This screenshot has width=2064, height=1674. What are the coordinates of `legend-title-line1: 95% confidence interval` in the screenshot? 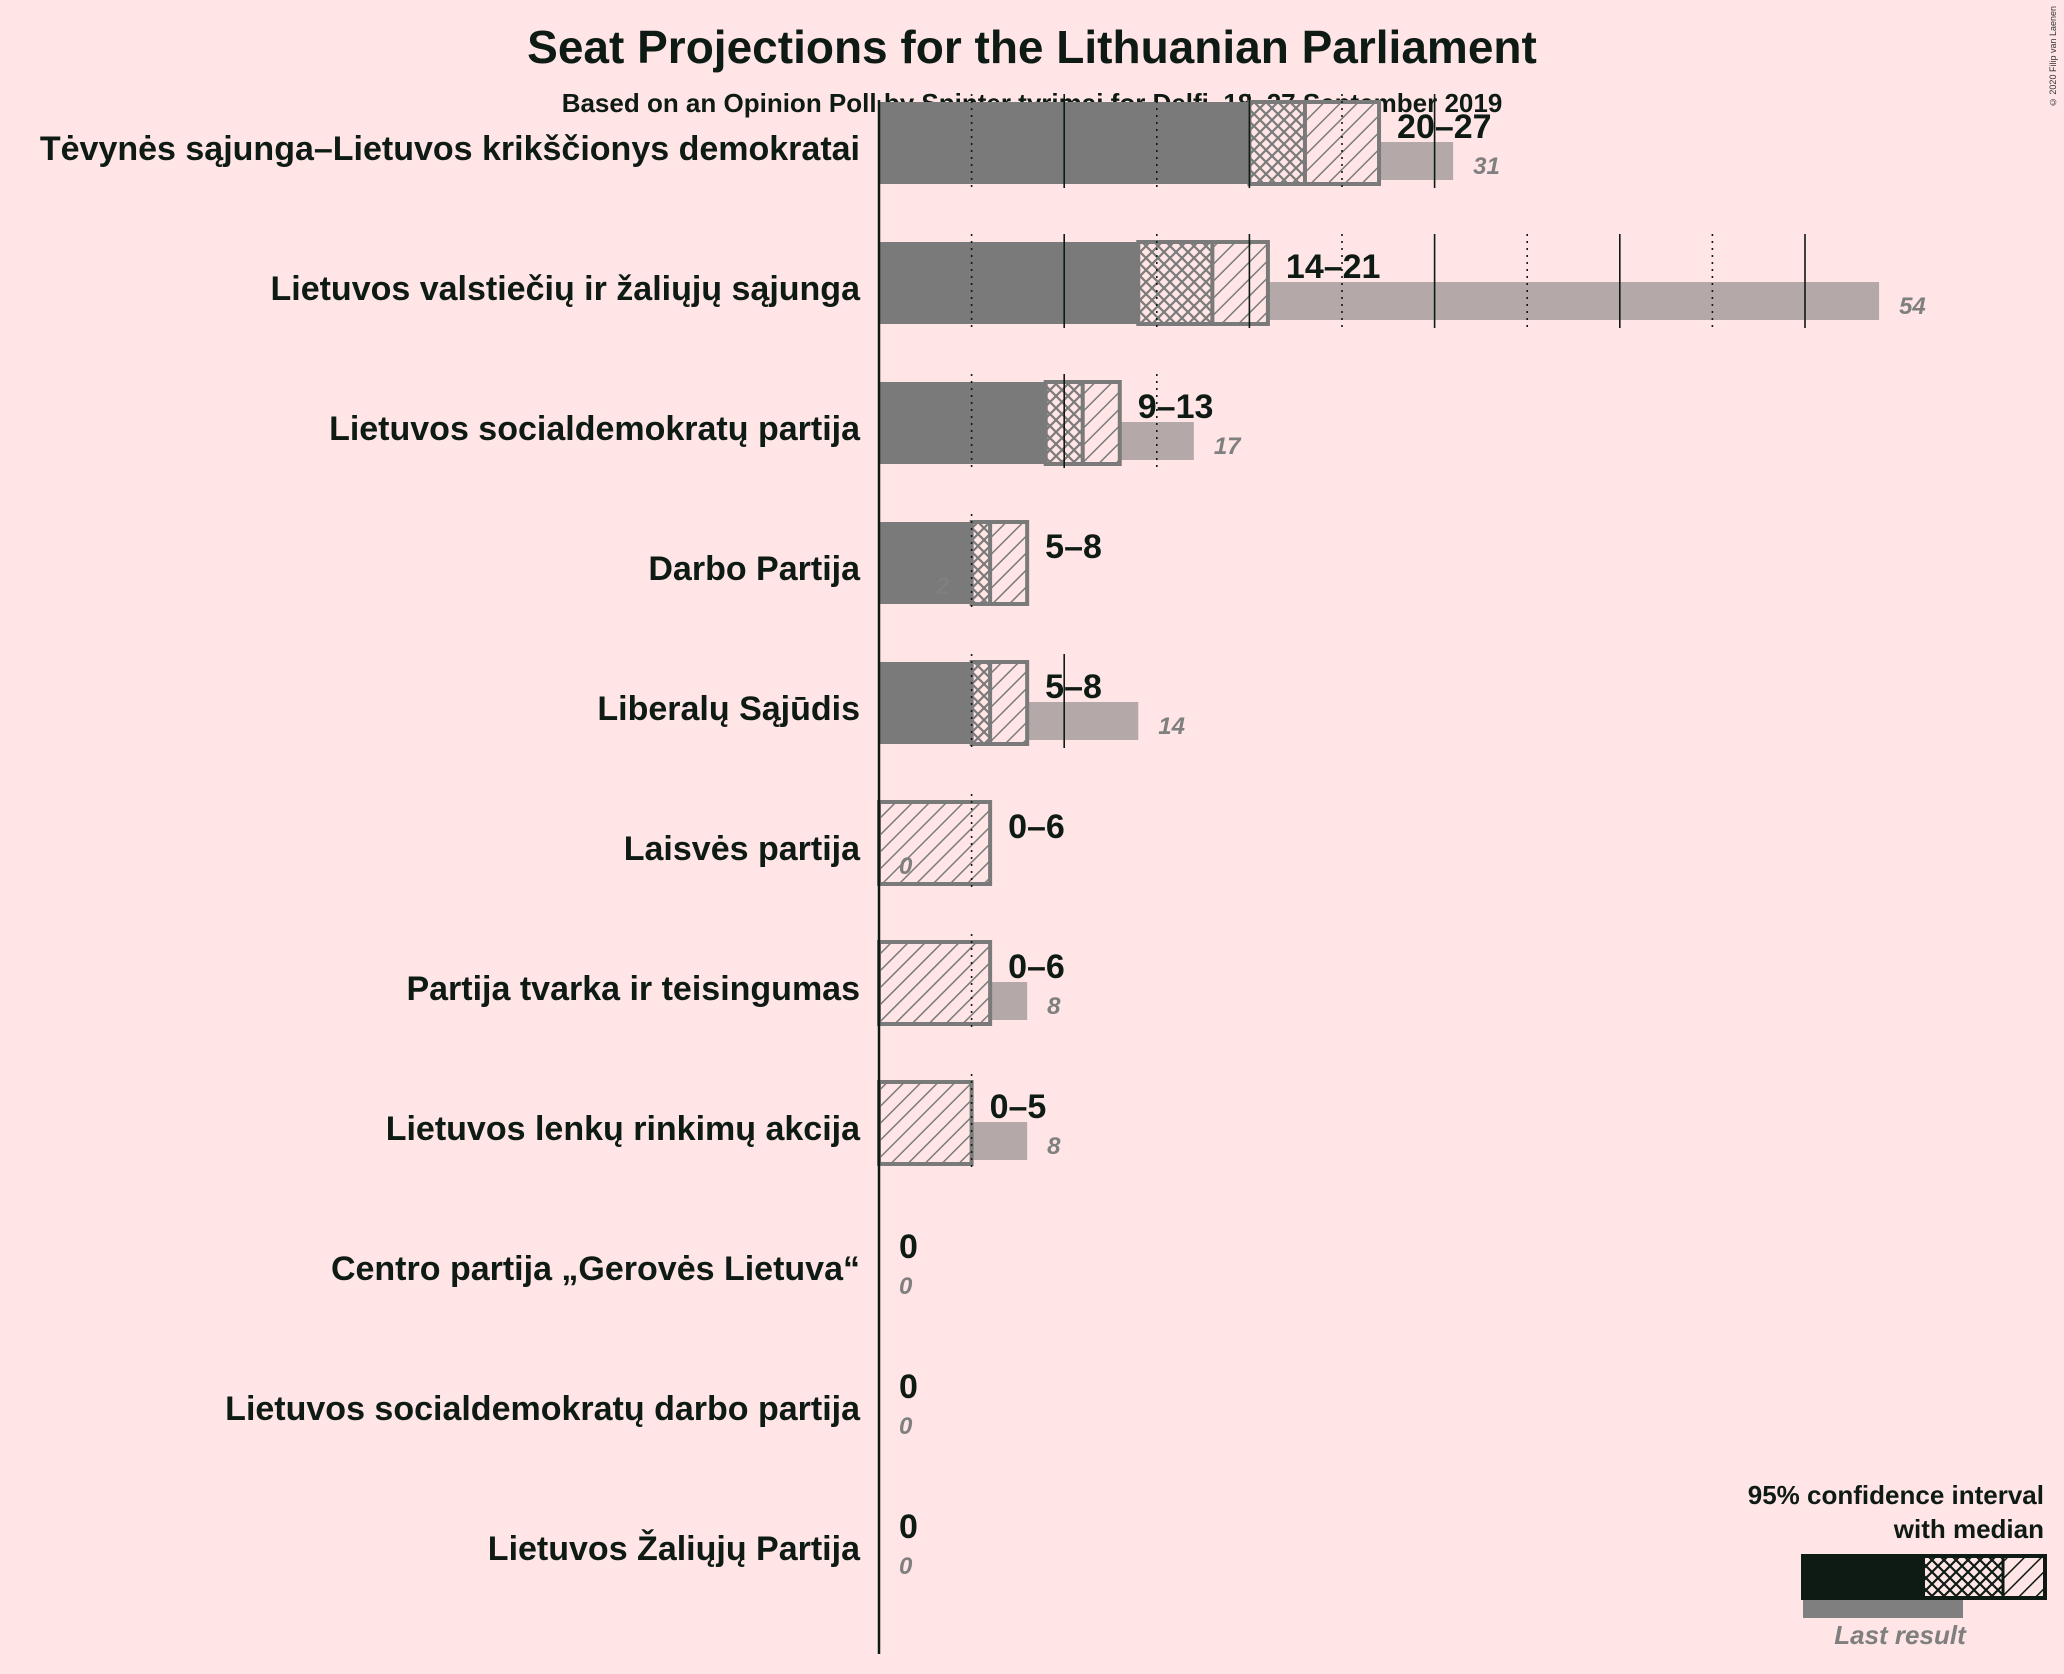 It's located at (1895, 1495).